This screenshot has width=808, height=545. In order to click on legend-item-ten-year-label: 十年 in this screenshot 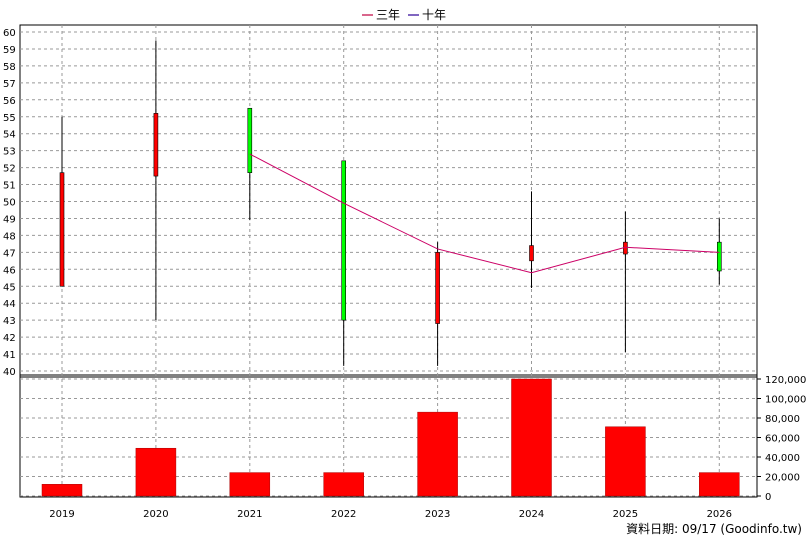, I will do `click(434, 15)`.